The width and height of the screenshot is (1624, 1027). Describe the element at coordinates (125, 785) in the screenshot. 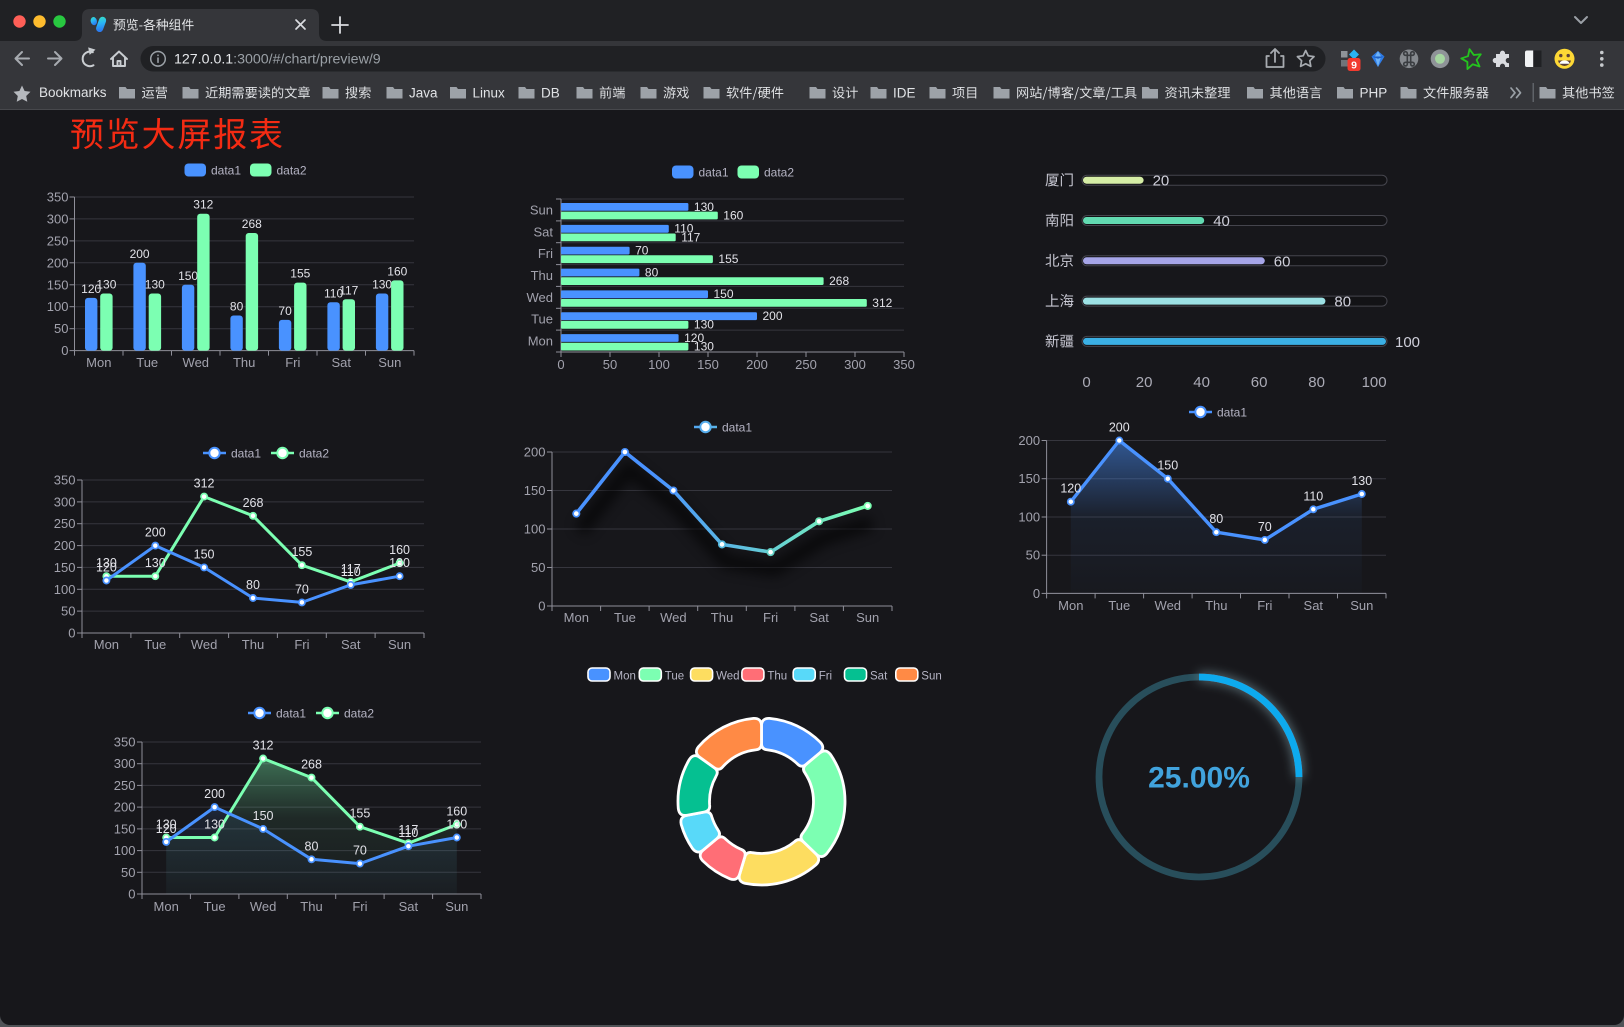

I see `svg-text: 250` at that location.